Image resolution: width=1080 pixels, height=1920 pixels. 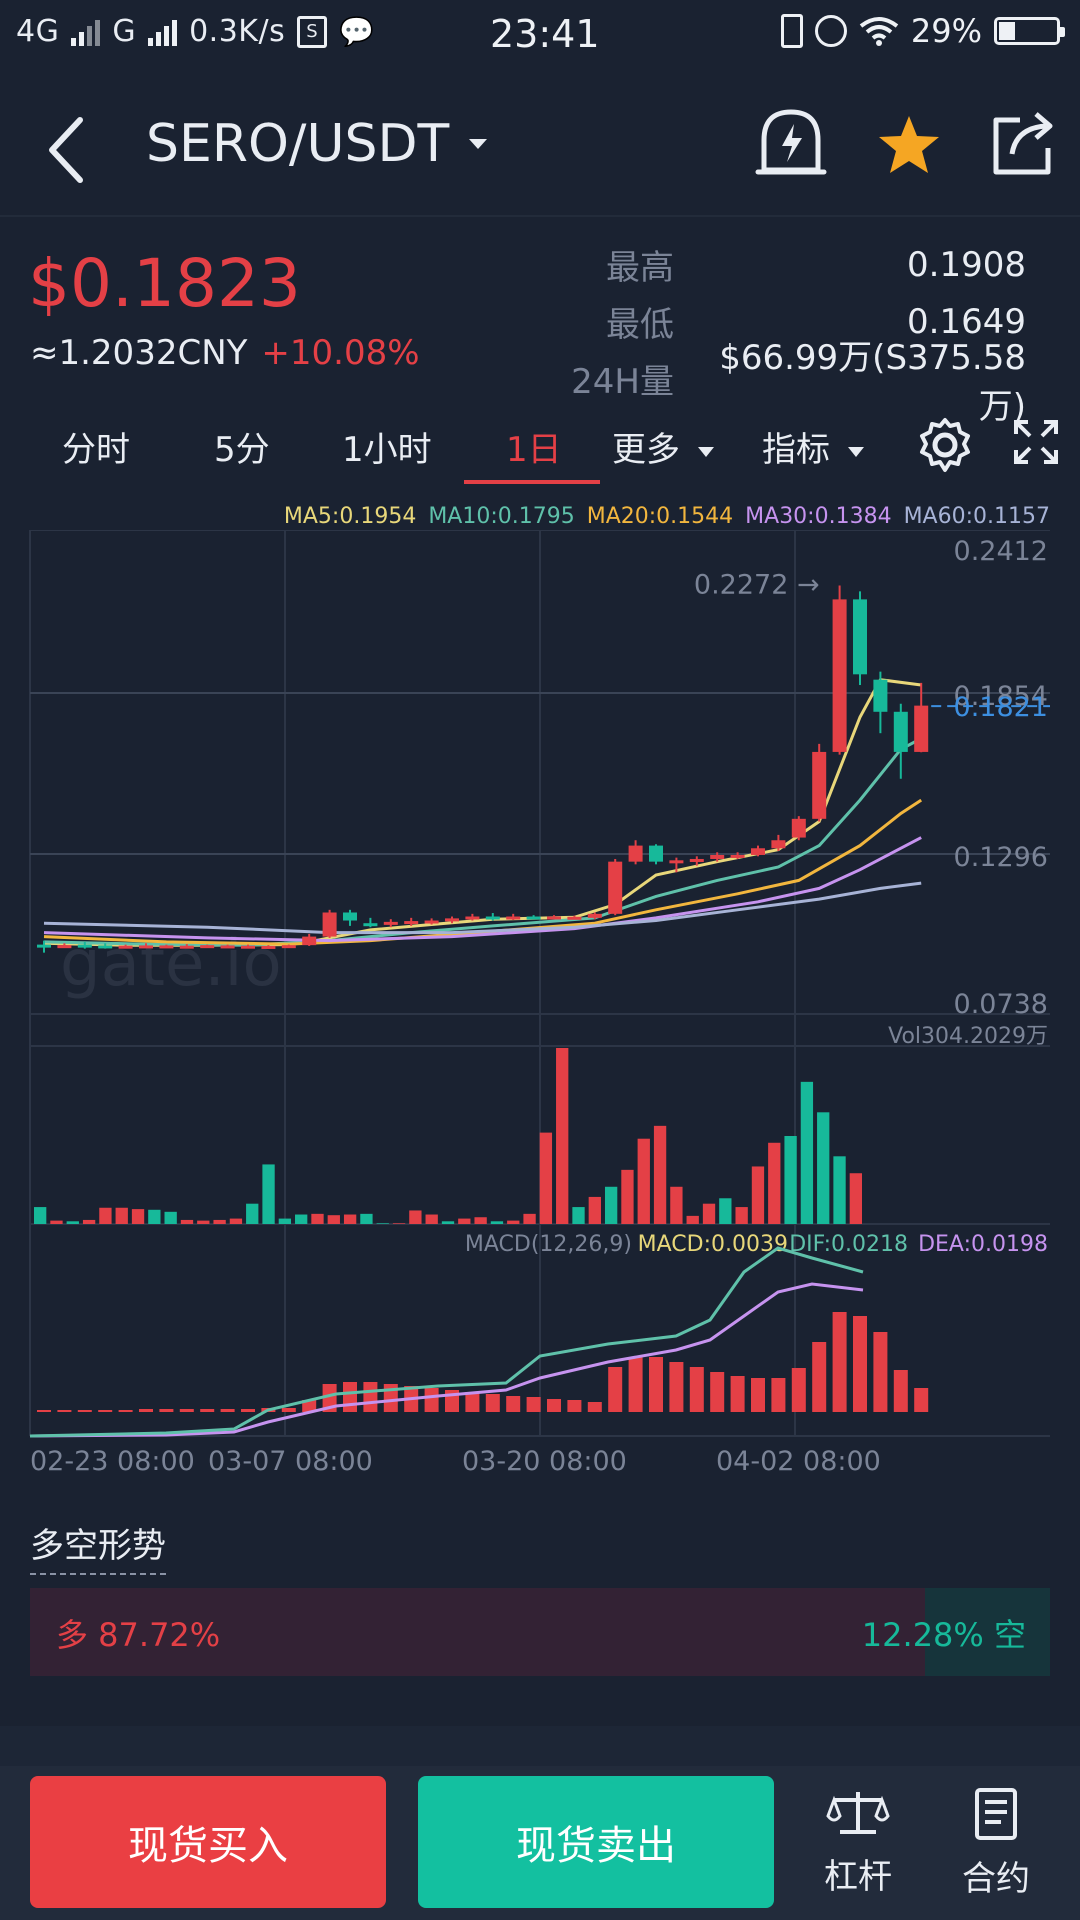 What do you see at coordinates (38, 31) in the screenshot?
I see `network-type: 4G` at bounding box center [38, 31].